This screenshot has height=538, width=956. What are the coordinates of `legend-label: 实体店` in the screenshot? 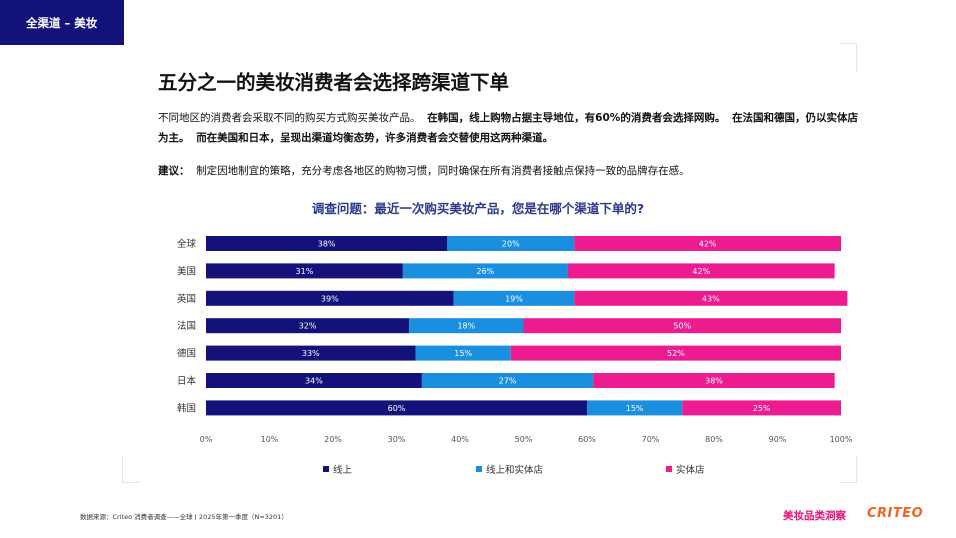 It's located at (690, 470).